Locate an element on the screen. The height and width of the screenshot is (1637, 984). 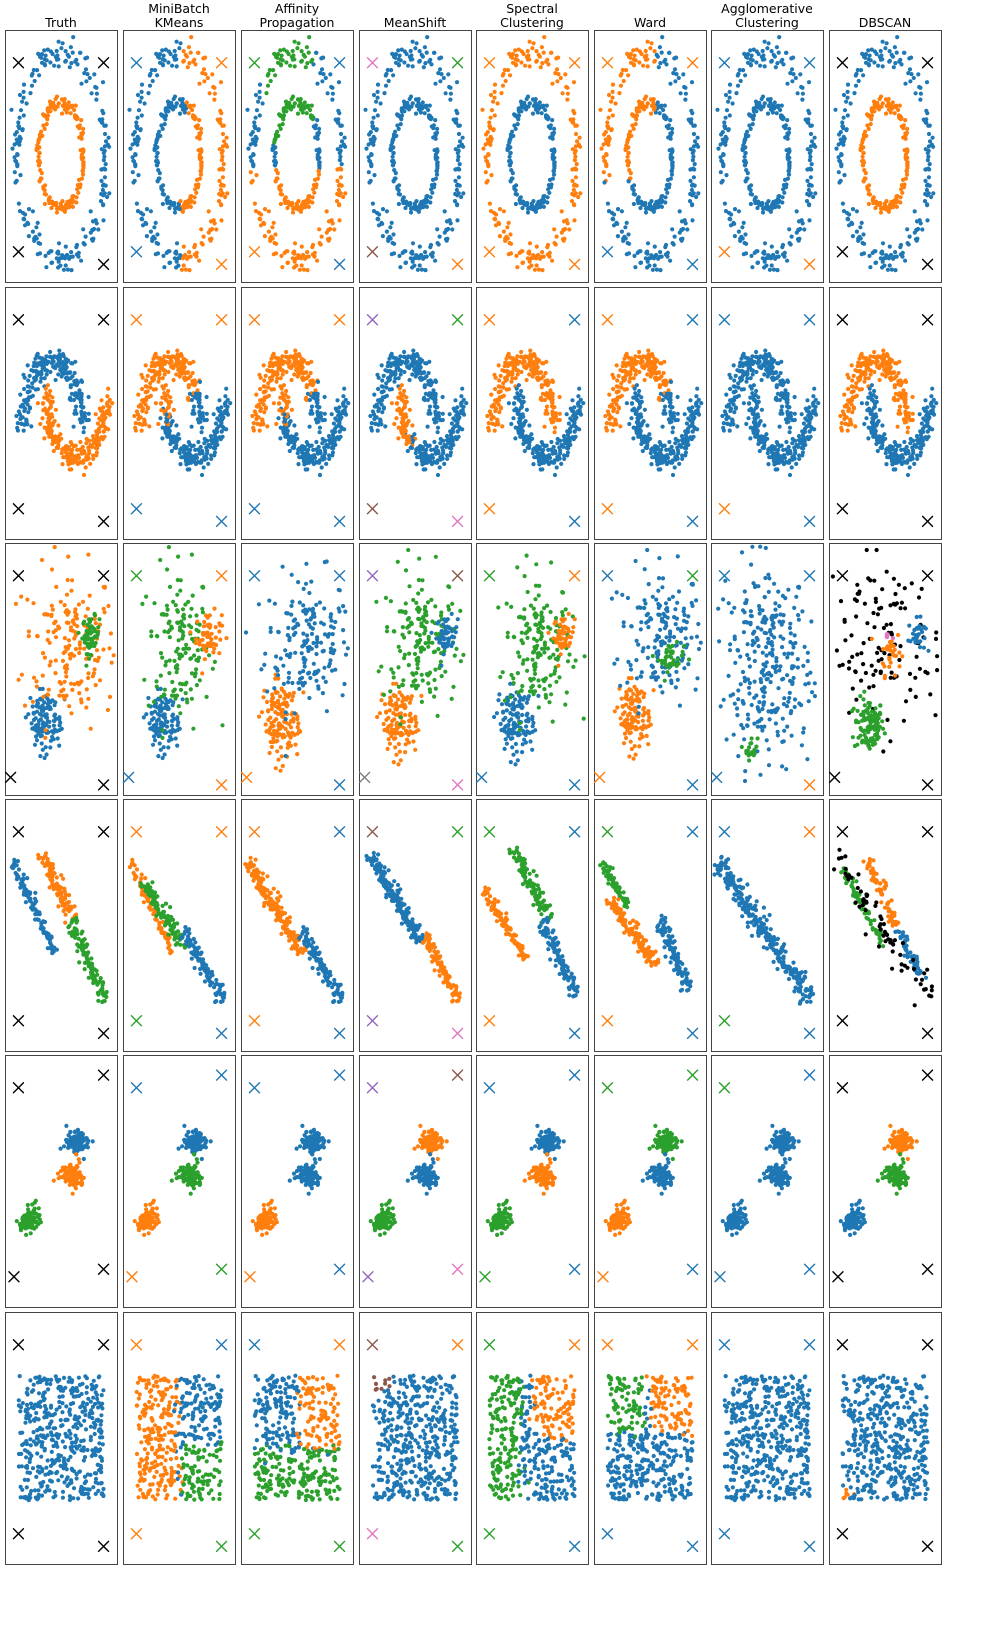
panel-r0-c1 is located at coordinates (179, 156).